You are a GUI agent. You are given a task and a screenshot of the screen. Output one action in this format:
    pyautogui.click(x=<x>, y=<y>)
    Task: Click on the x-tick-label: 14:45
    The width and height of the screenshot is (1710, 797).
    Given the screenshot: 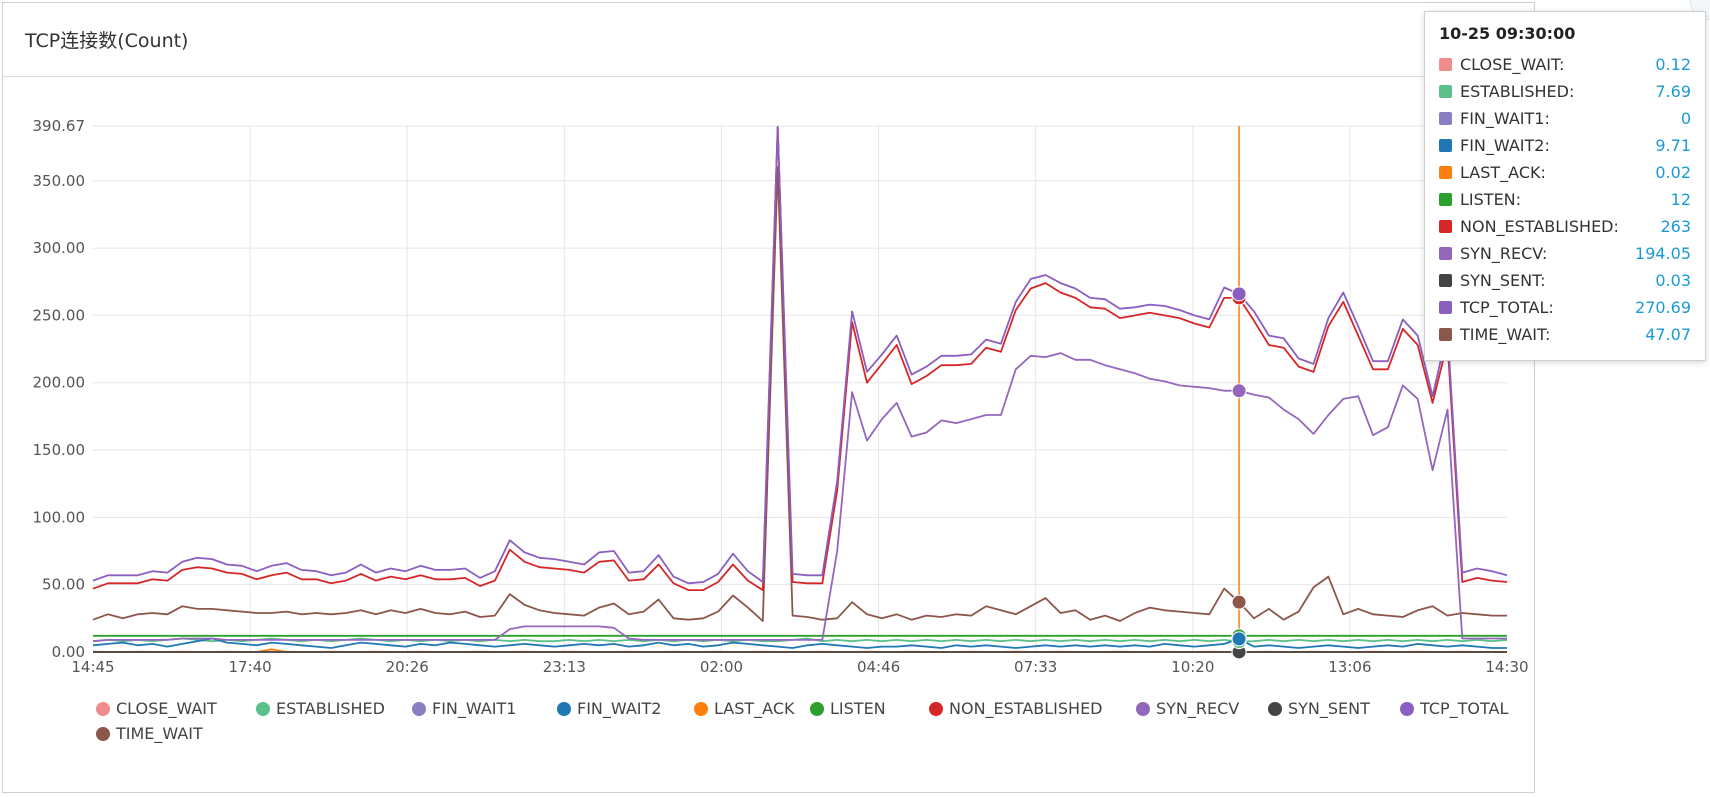 What is the action you would take?
    pyautogui.click(x=92, y=667)
    